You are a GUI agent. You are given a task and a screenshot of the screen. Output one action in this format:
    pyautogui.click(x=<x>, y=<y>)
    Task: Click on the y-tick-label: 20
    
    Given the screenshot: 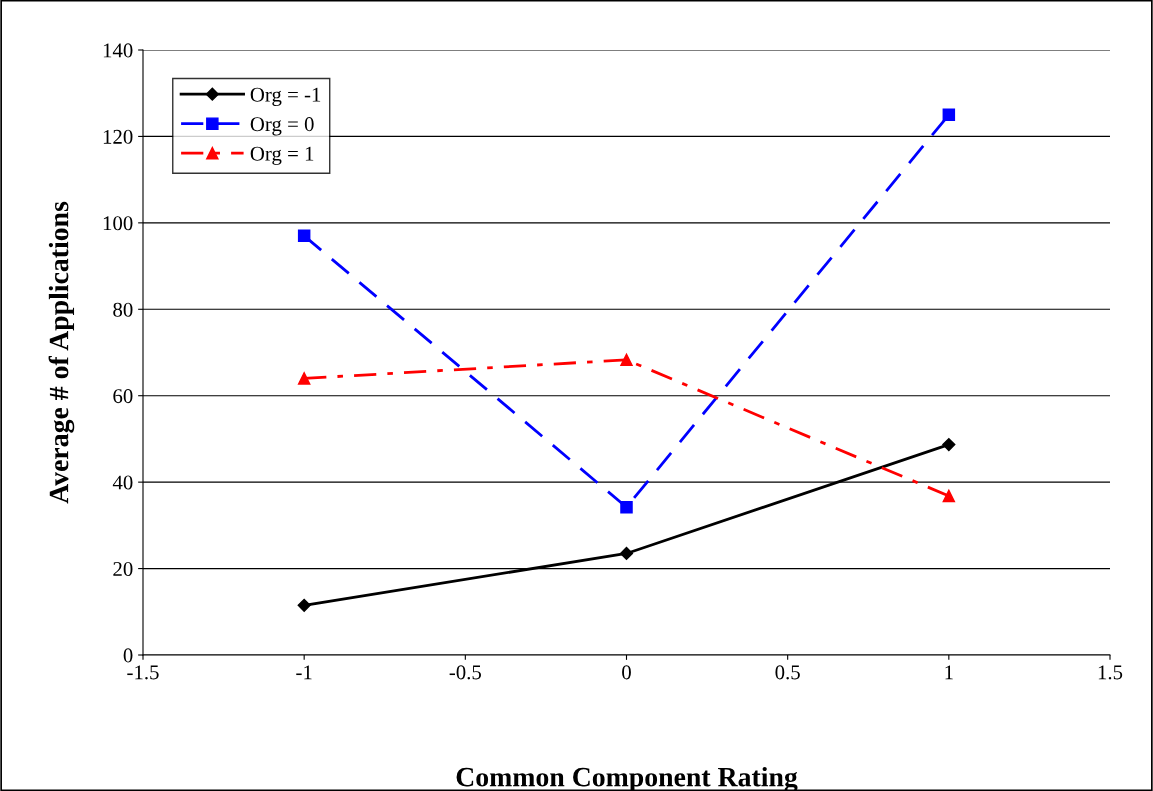 What is the action you would take?
    pyautogui.click(x=123, y=568)
    